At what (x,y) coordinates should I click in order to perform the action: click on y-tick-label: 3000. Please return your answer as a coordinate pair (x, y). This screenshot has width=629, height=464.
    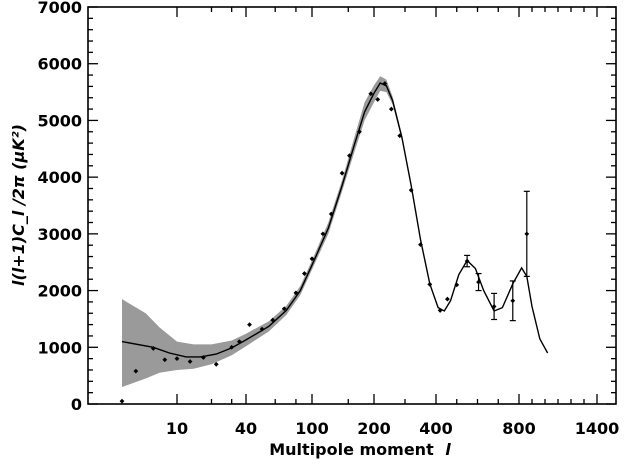
    Looking at the image, I should click on (59, 234).